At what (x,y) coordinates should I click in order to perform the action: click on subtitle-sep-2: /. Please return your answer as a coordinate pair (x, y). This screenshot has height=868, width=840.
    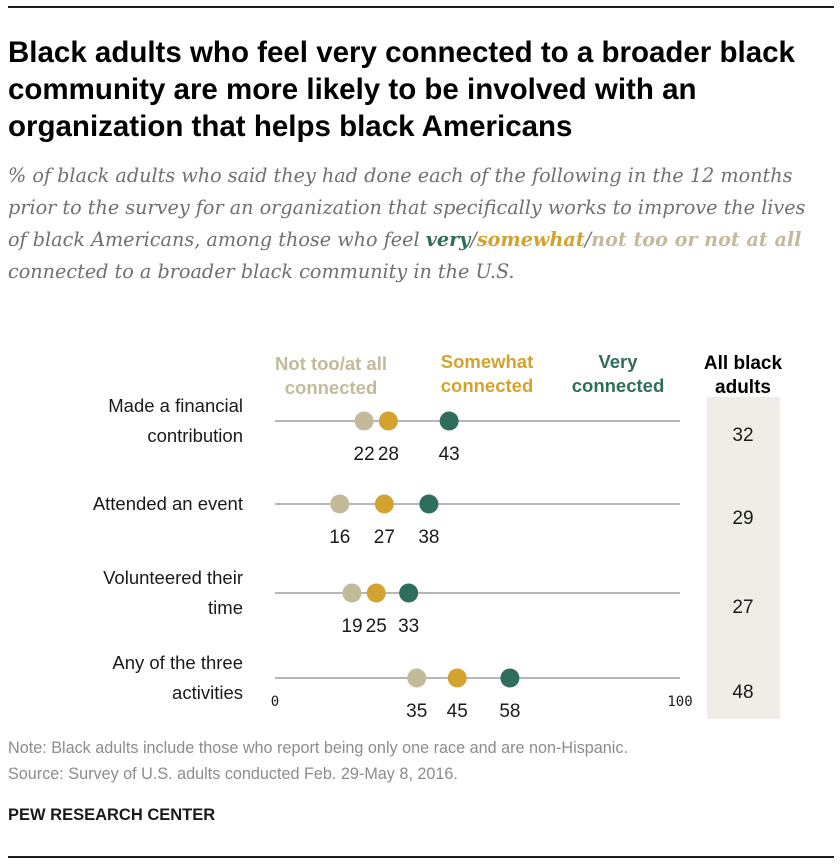
    Looking at the image, I should click on (588, 239).